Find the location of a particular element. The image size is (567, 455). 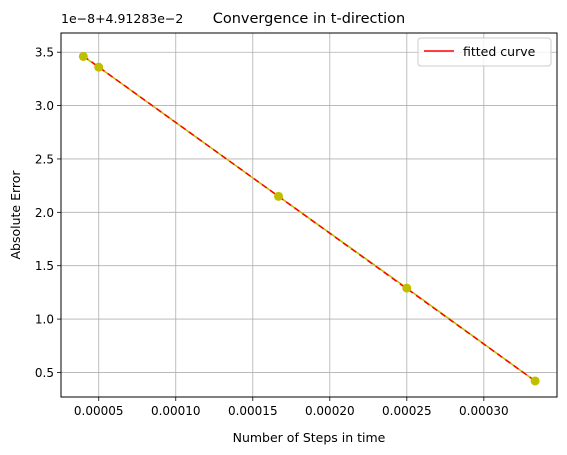

x-tick-label: 0.00030 is located at coordinates (484, 411).